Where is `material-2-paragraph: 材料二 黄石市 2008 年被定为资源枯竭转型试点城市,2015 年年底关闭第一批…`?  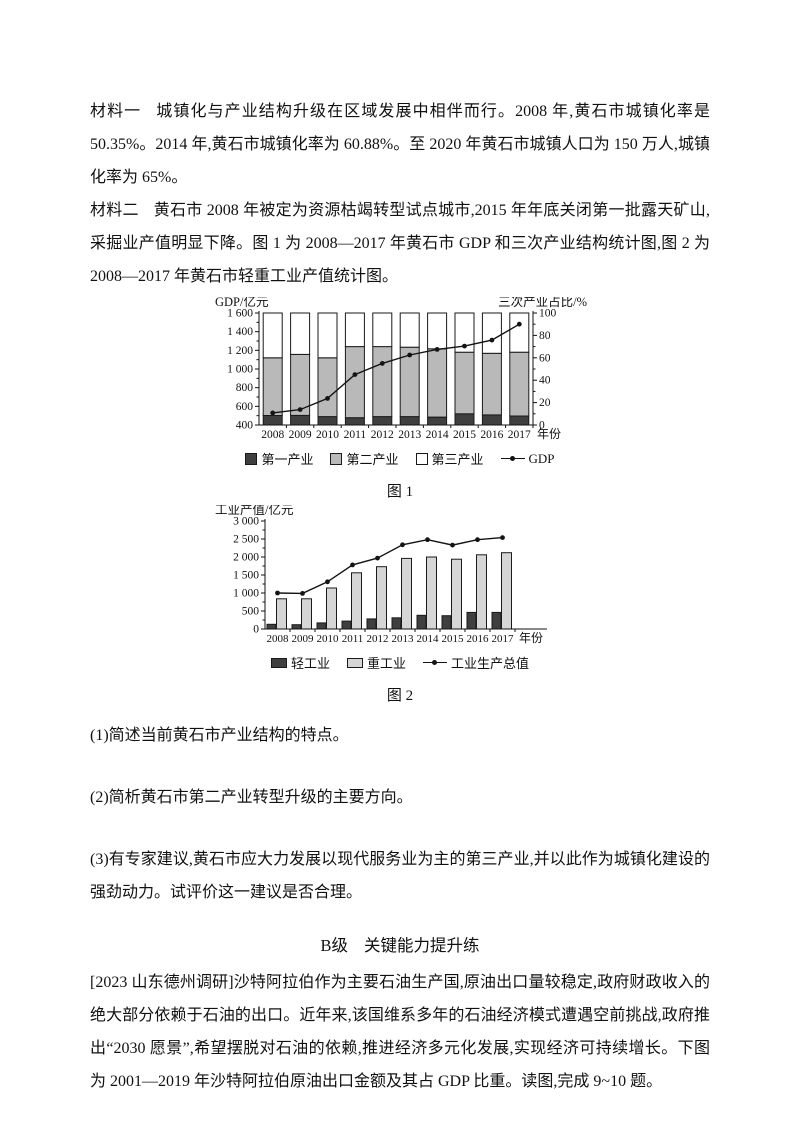
material-2-paragraph: 材料二 黄石市 2008 年被定为资源枯竭转型试点城市,2015 年年底关闭第一批… is located at coordinates (400, 243).